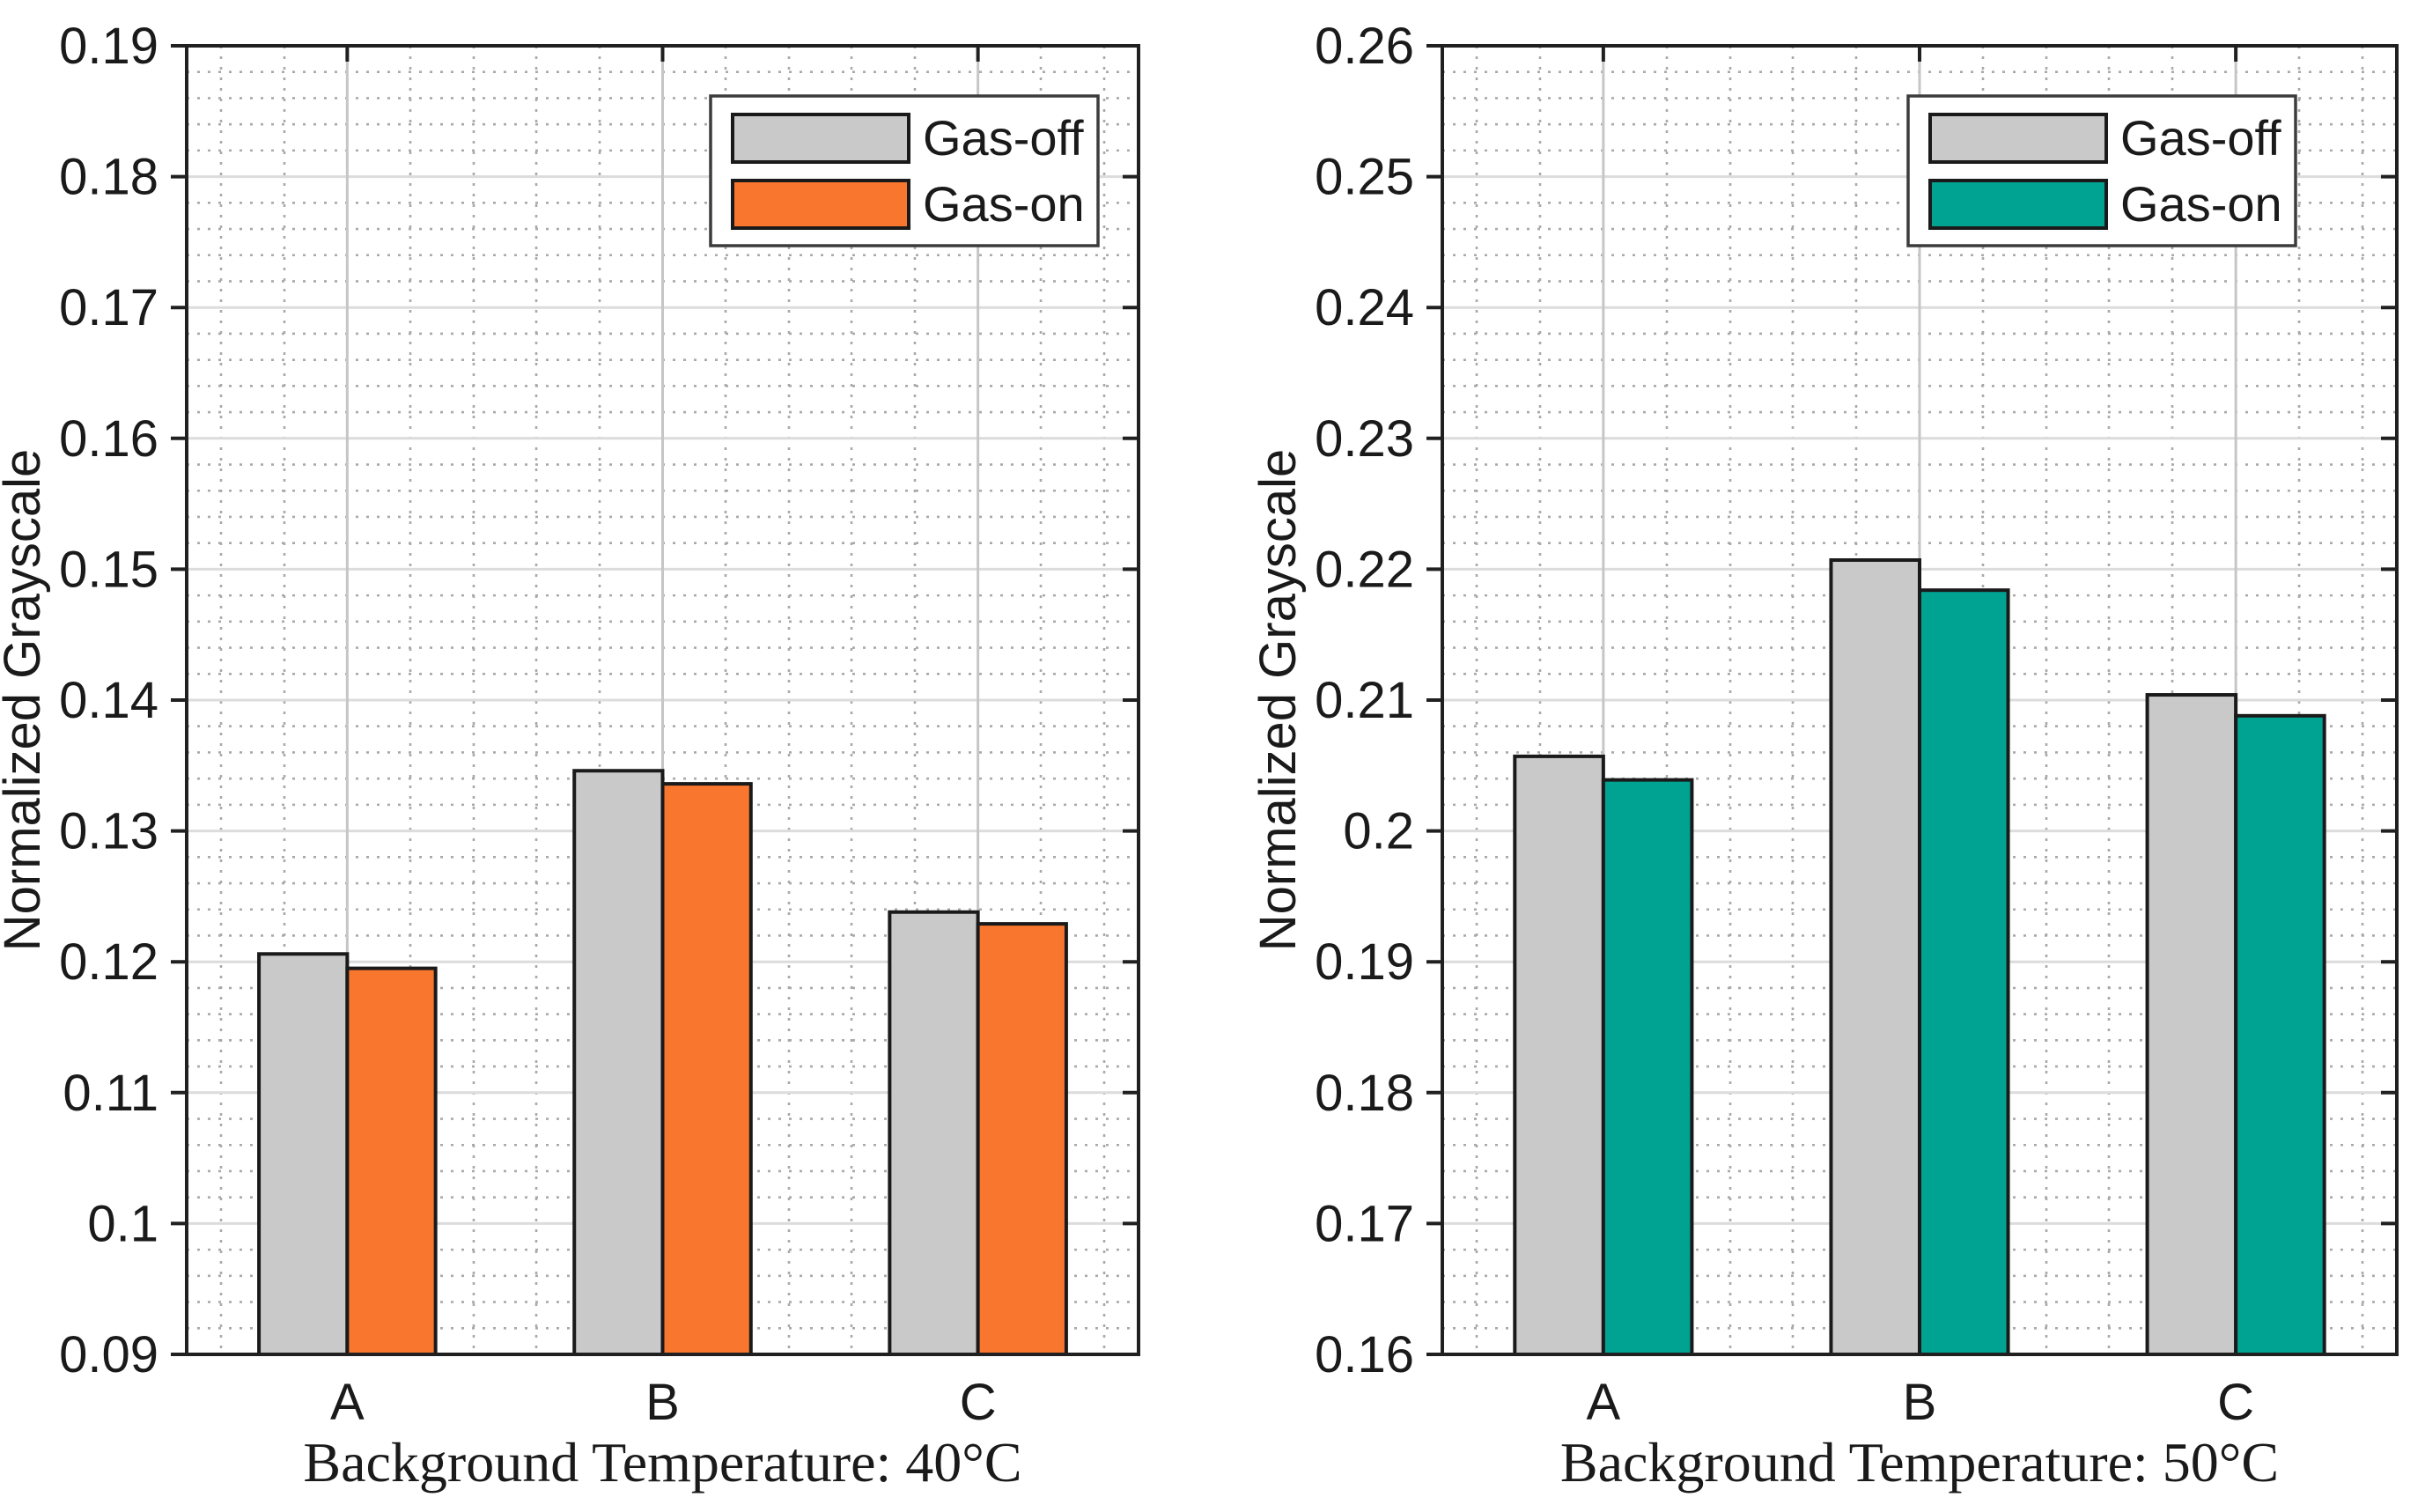 This screenshot has height=1512, width=2425. I want to click on y-tick-label: 0.13, so click(109, 831).